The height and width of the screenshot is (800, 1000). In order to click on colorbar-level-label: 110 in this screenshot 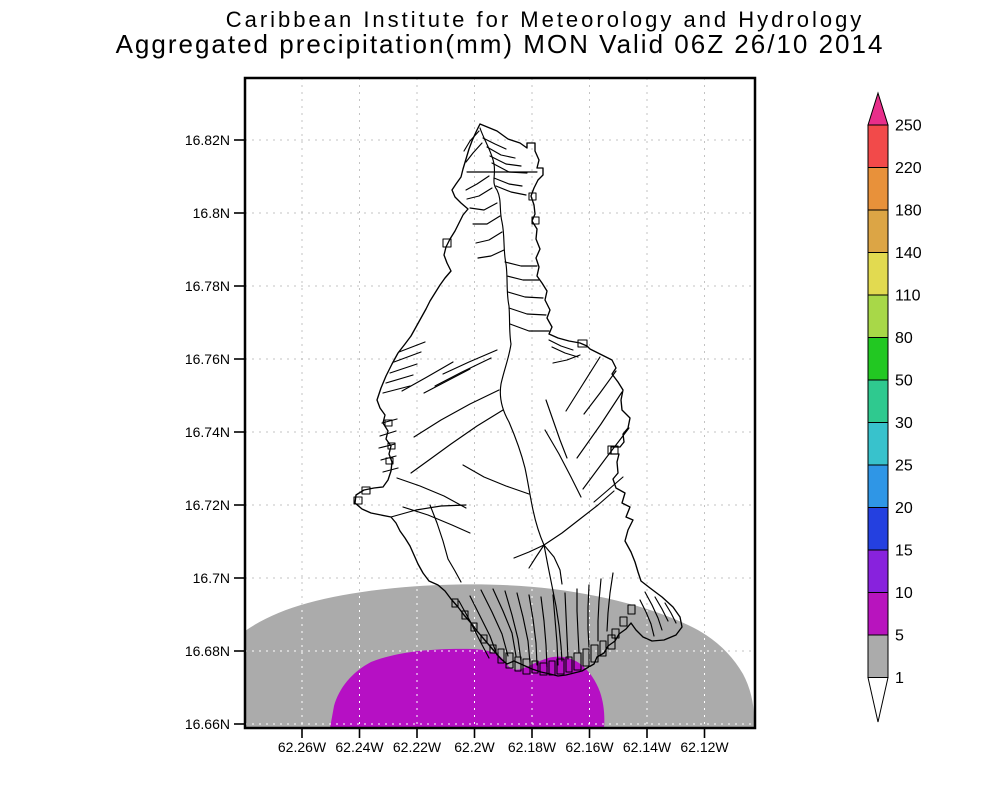, I will do `click(908, 296)`.